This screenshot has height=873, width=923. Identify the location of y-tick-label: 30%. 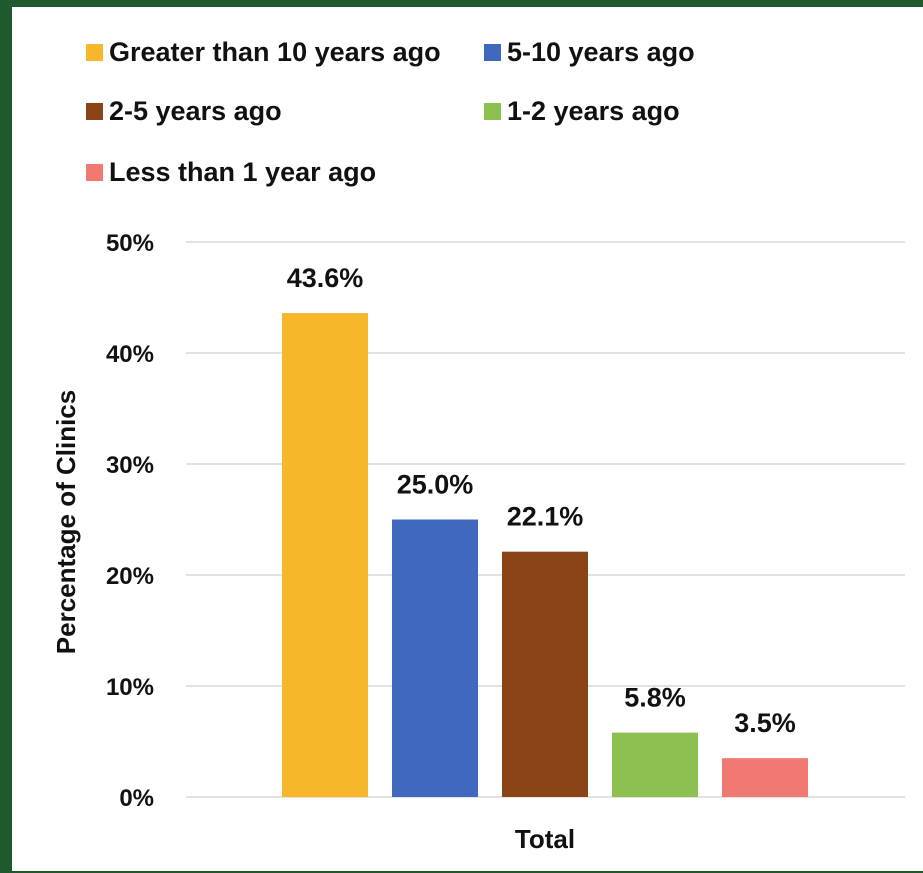
(130, 465).